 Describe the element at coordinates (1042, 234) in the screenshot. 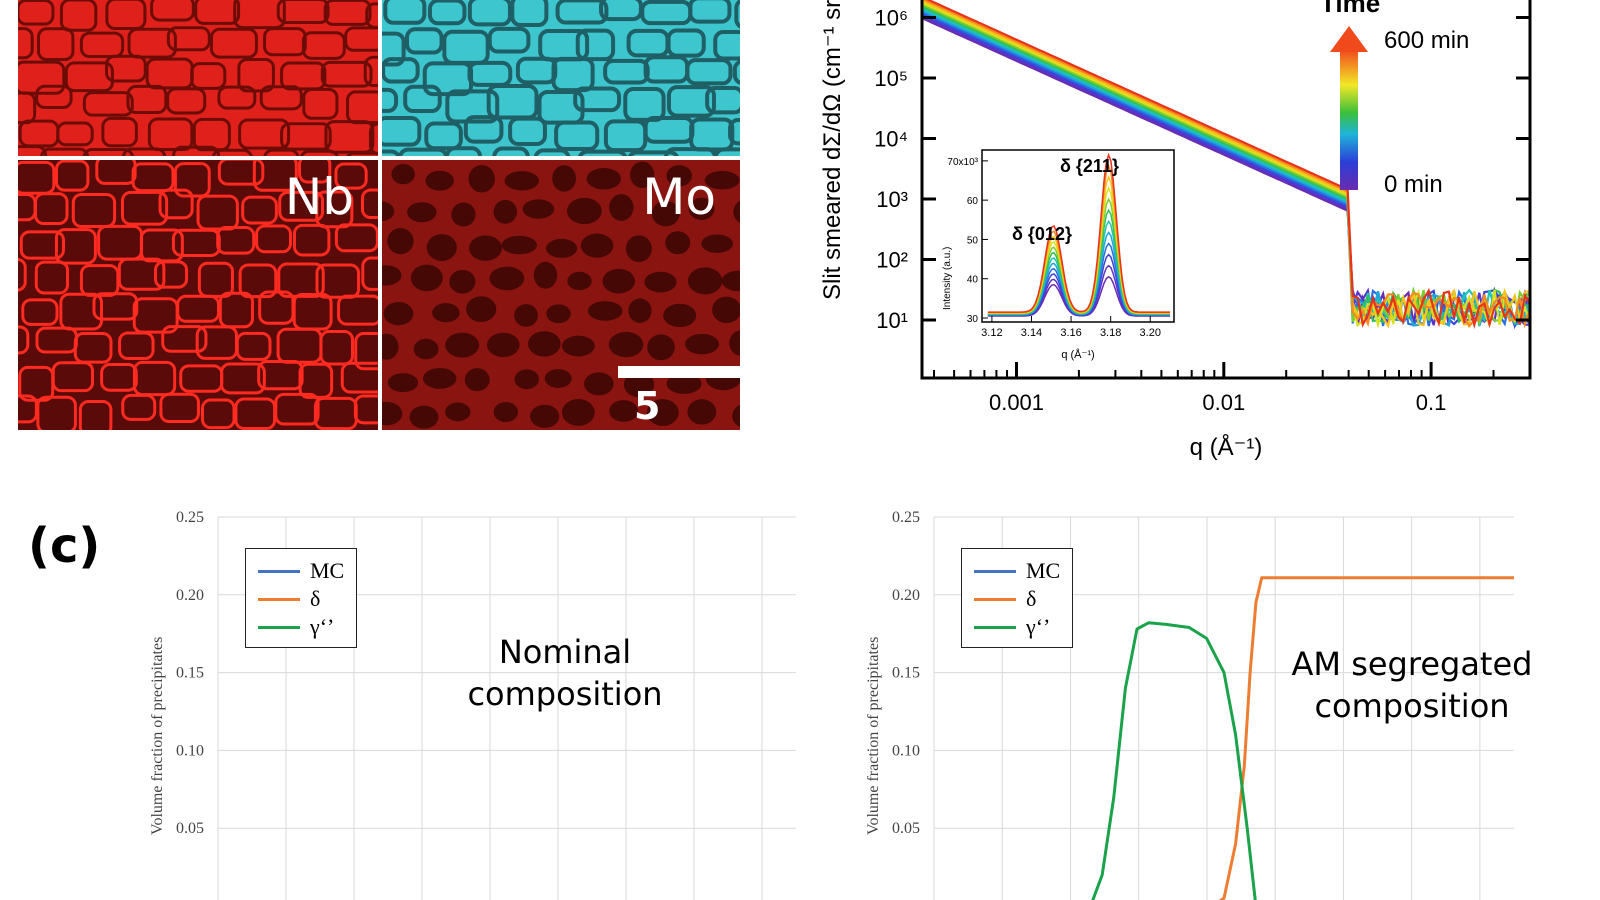

I see `inset-peak-012: δ {012}` at that location.